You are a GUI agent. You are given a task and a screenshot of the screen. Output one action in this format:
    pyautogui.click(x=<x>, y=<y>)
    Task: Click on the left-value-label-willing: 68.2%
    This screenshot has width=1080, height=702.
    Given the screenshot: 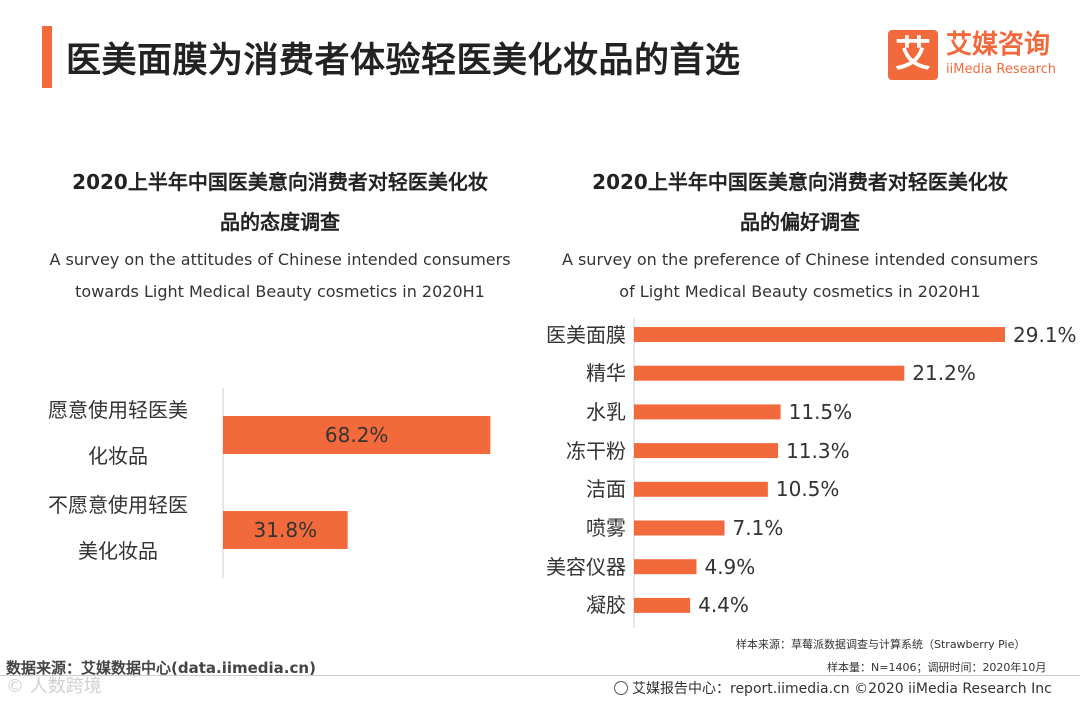 What is the action you would take?
    pyautogui.click(x=356, y=435)
    